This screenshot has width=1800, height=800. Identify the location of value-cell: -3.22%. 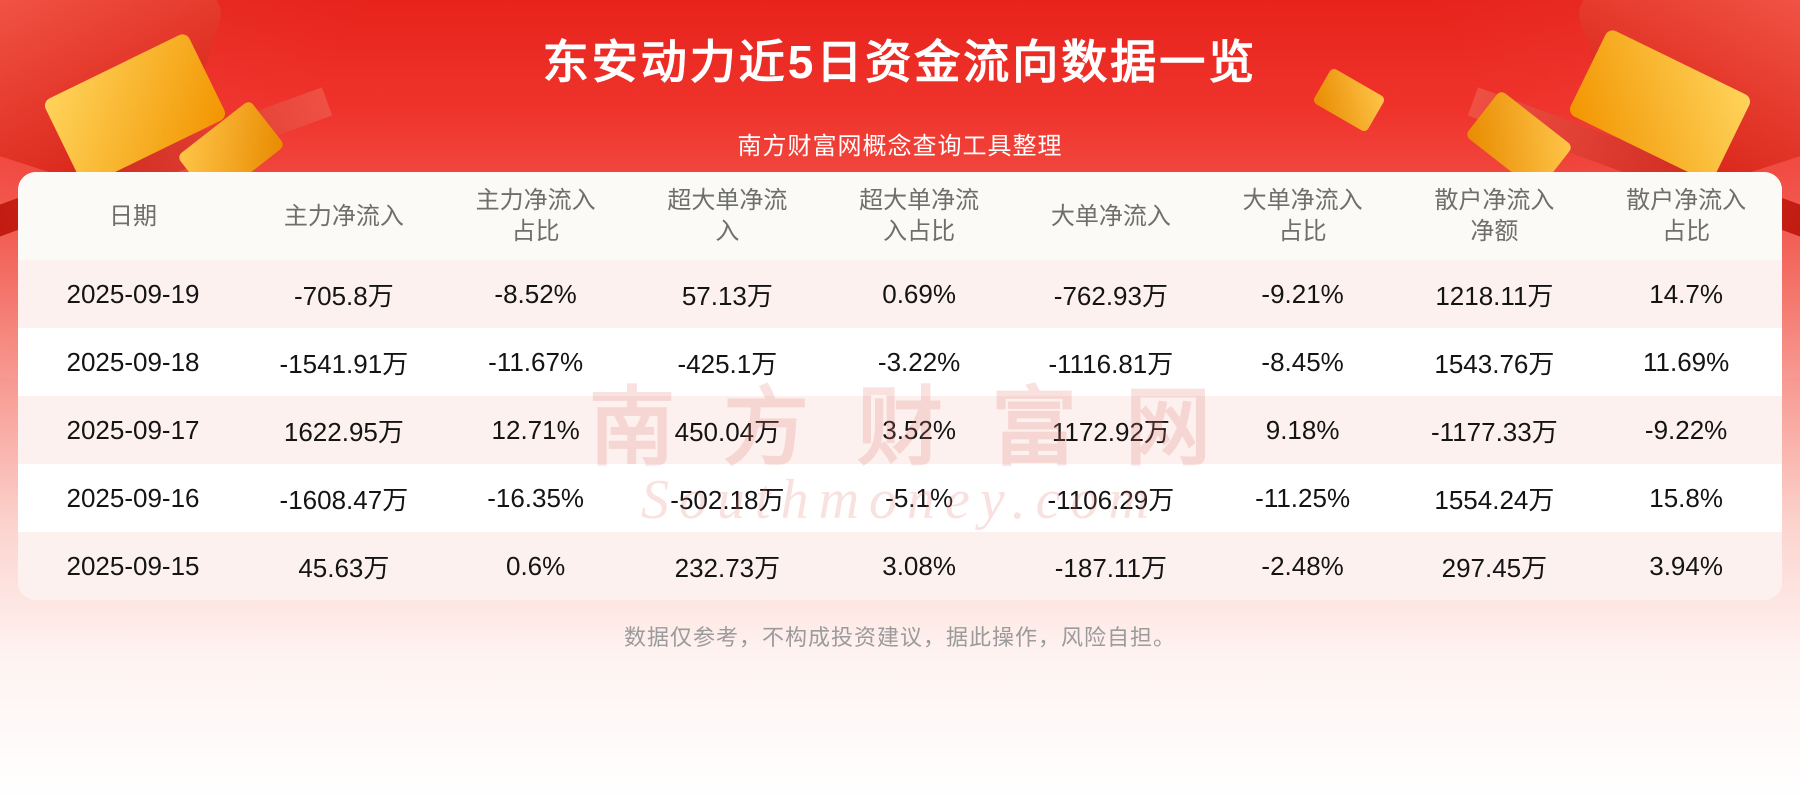
(919, 361).